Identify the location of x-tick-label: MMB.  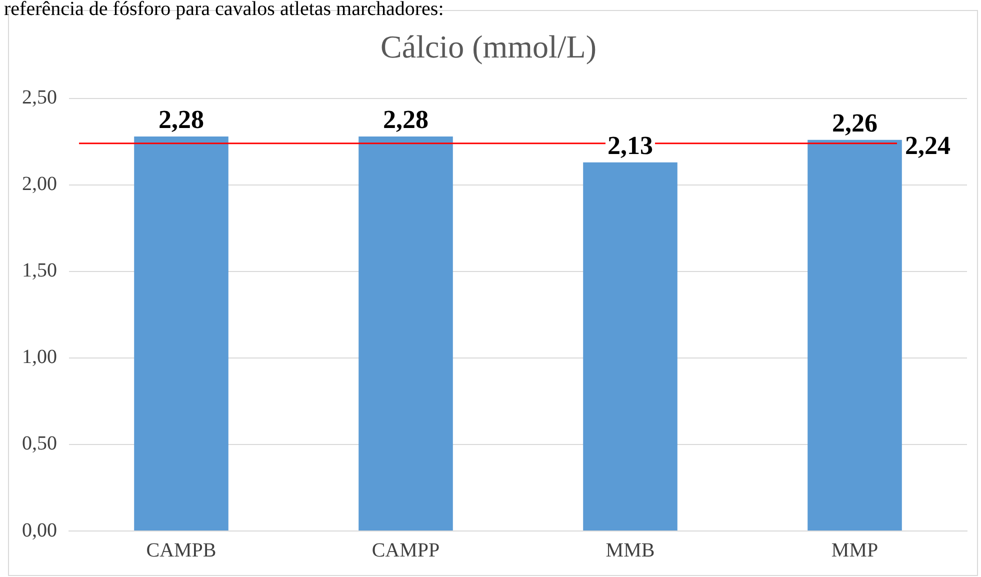
(630, 550).